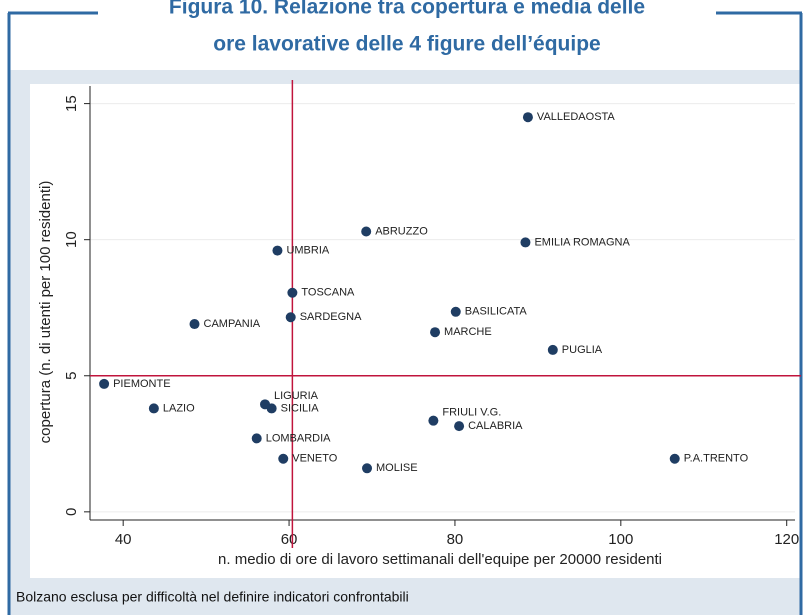  Describe the element at coordinates (123, 539) in the screenshot. I see `x-tick-label: 40` at that location.